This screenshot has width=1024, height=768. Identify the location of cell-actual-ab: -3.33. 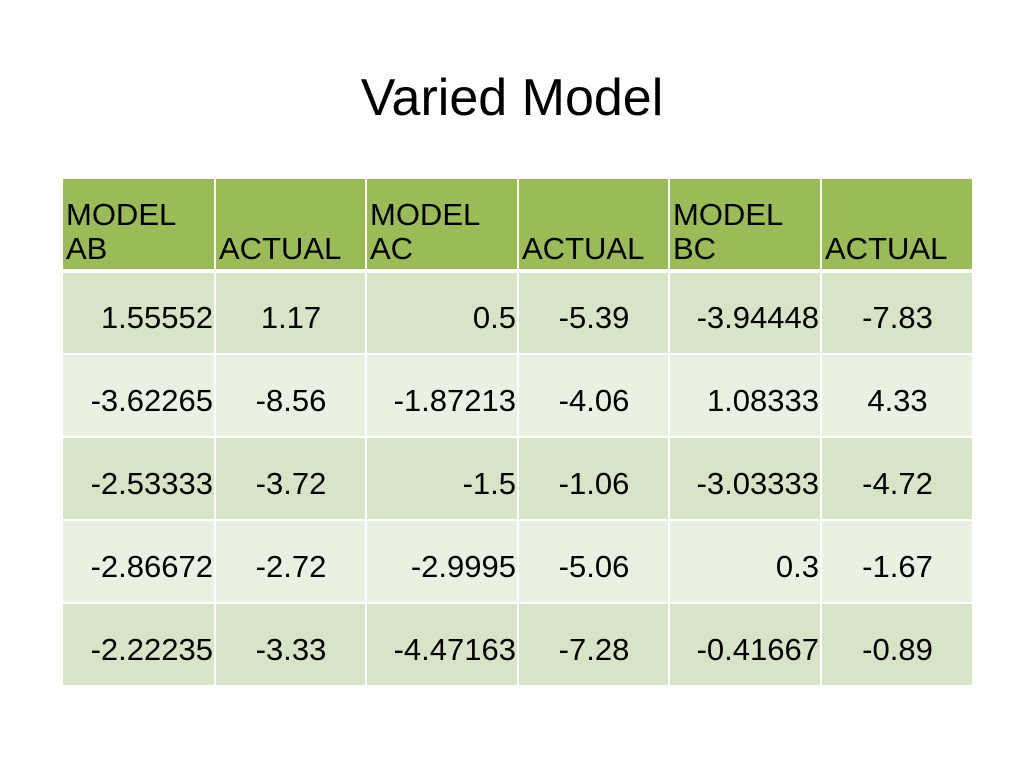
(291, 645).